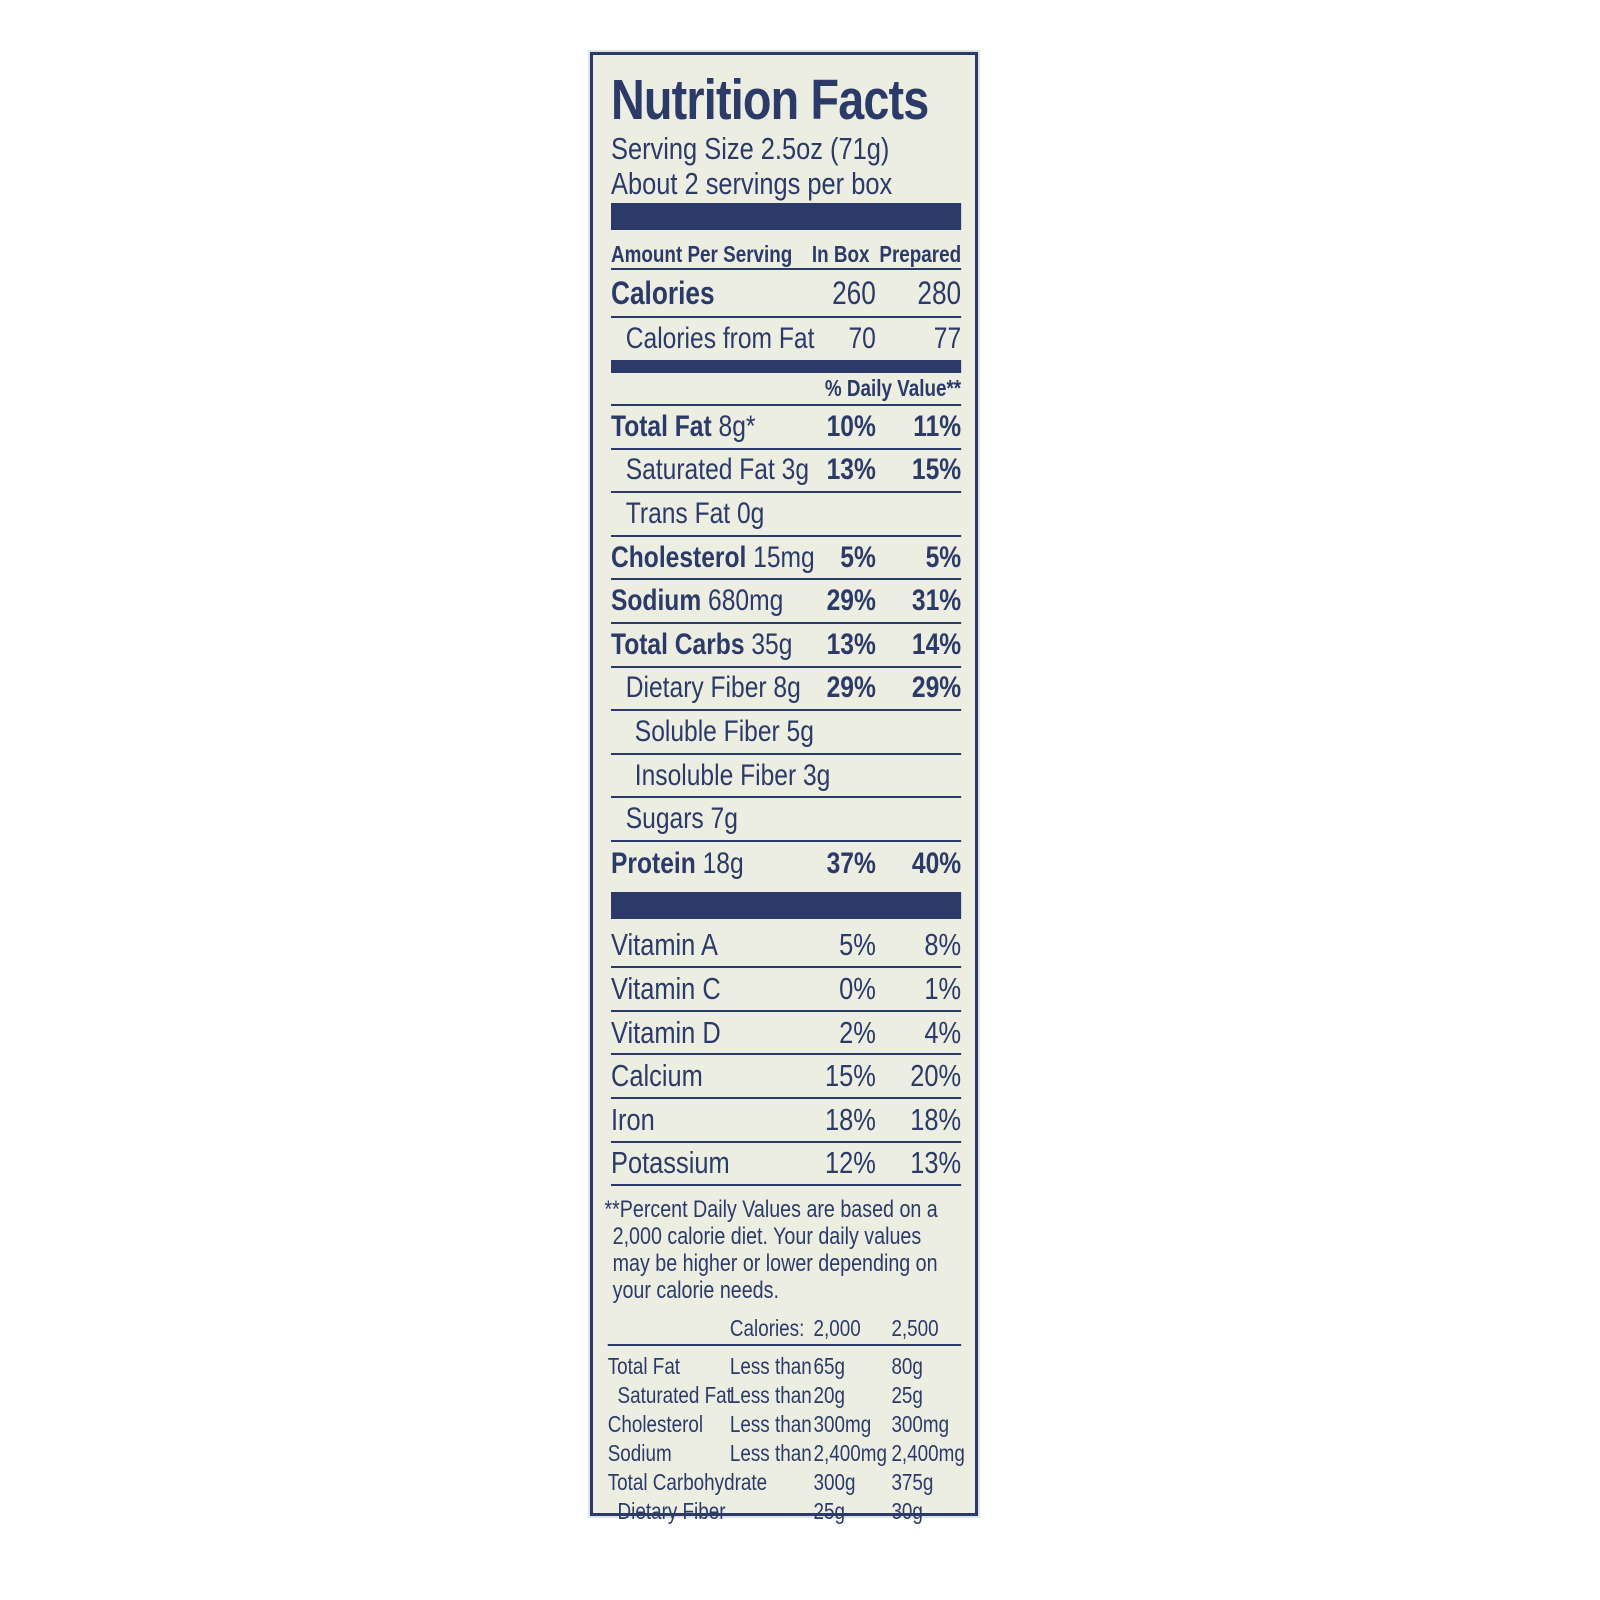  I want to click on nutrient-label: Total Carbs 35g, so click(786, 645).